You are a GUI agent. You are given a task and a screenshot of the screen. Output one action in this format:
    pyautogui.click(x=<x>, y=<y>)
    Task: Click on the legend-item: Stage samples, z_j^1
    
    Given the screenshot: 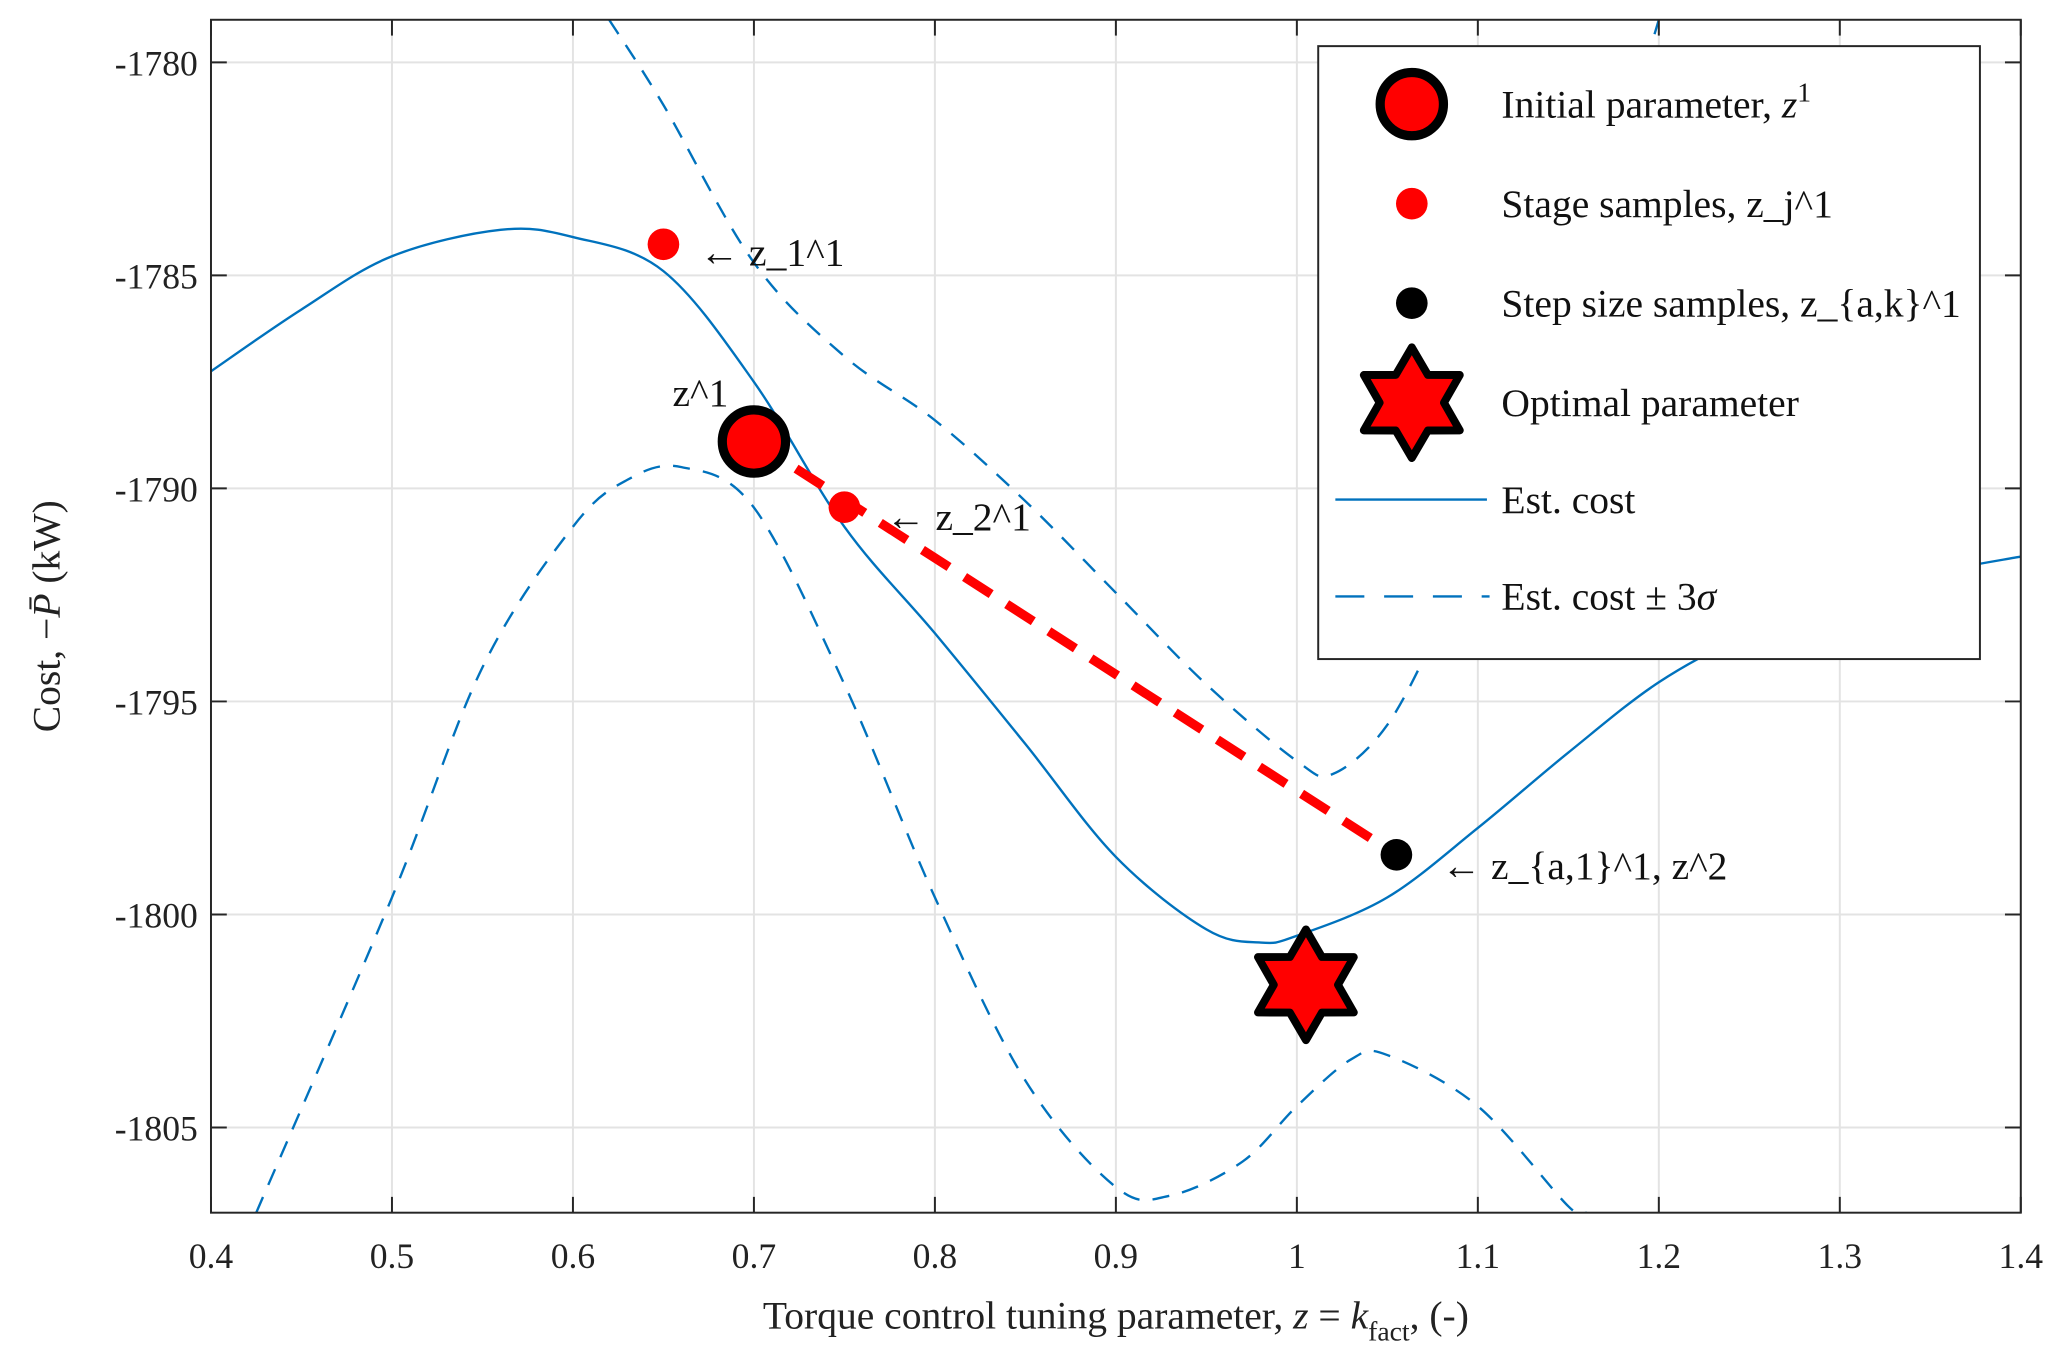 What is the action you would take?
    pyautogui.click(x=1614, y=204)
    